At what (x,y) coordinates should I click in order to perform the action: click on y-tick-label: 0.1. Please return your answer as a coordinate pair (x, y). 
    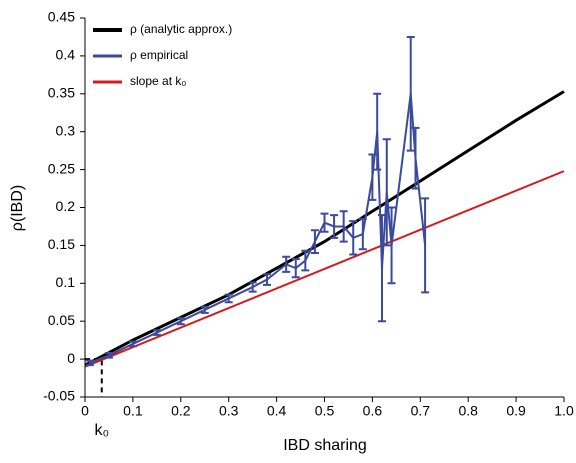
    Looking at the image, I should click on (66, 282).